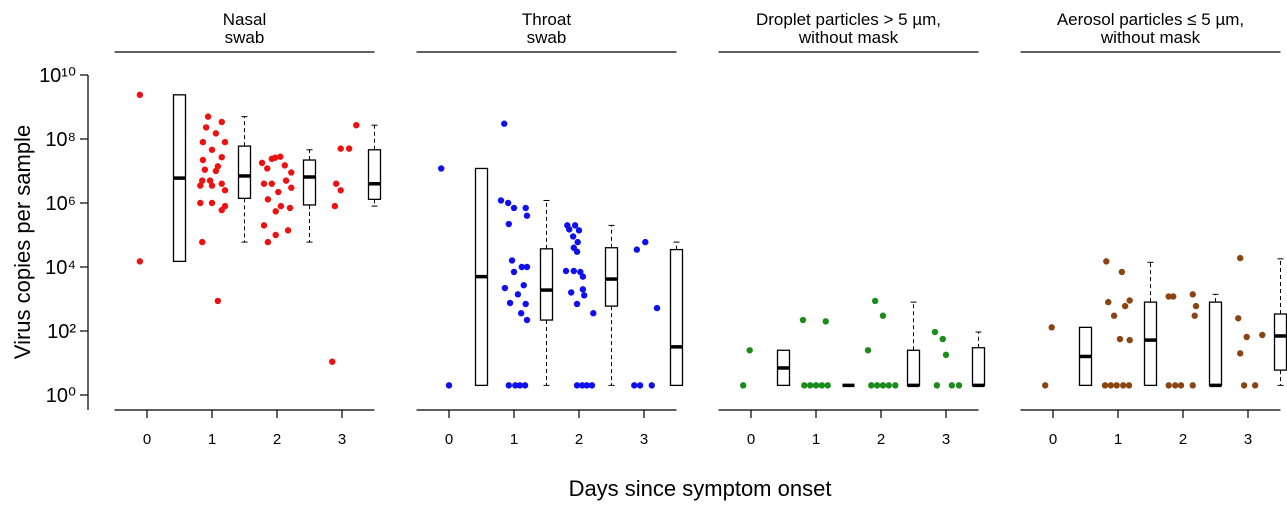 The image size is (1287, 506). I want to click on y-tick-label: 10², so click(61, 332).